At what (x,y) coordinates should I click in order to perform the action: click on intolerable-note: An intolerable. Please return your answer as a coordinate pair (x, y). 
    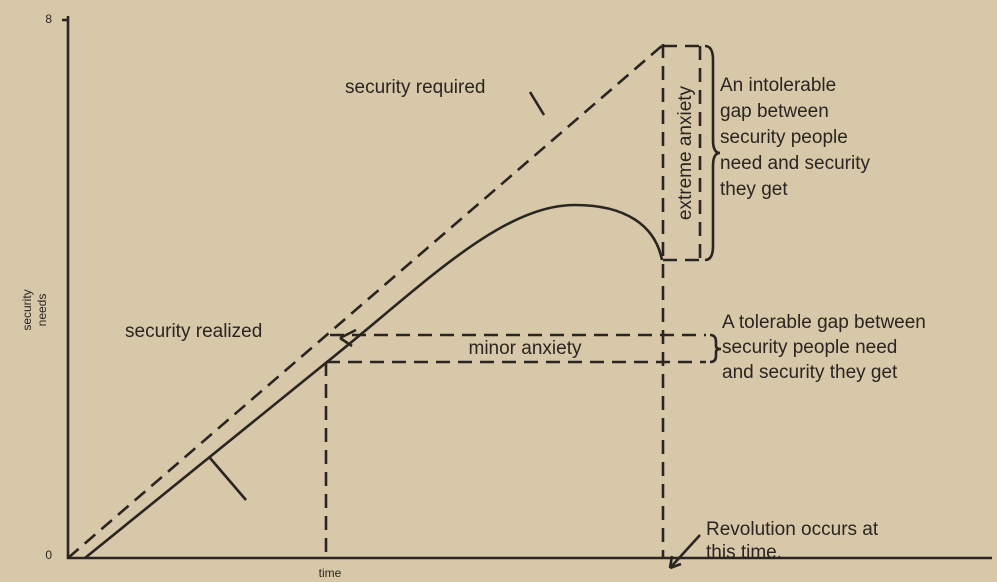
    Looking at the image, I should click on (778, 85).